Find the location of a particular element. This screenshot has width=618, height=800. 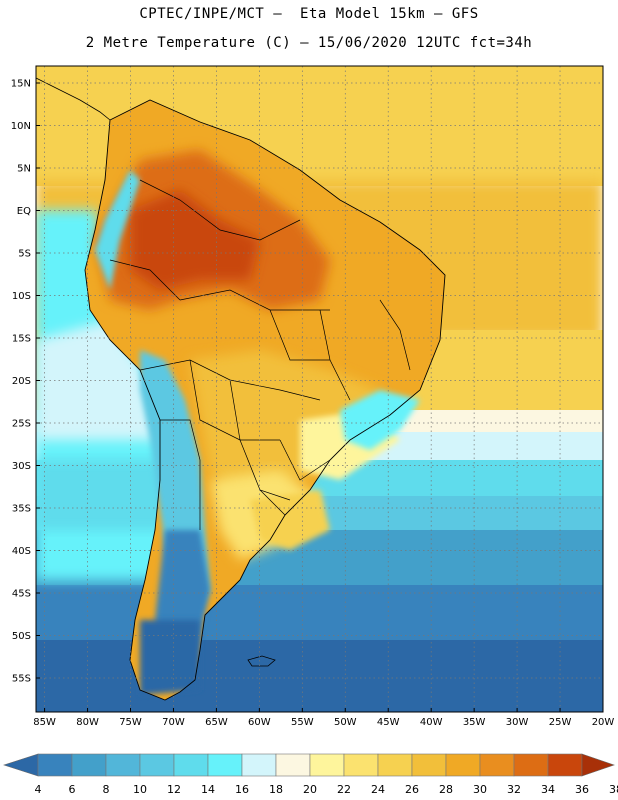

colorbar-label: 20 is located at coordinates (310, 789).